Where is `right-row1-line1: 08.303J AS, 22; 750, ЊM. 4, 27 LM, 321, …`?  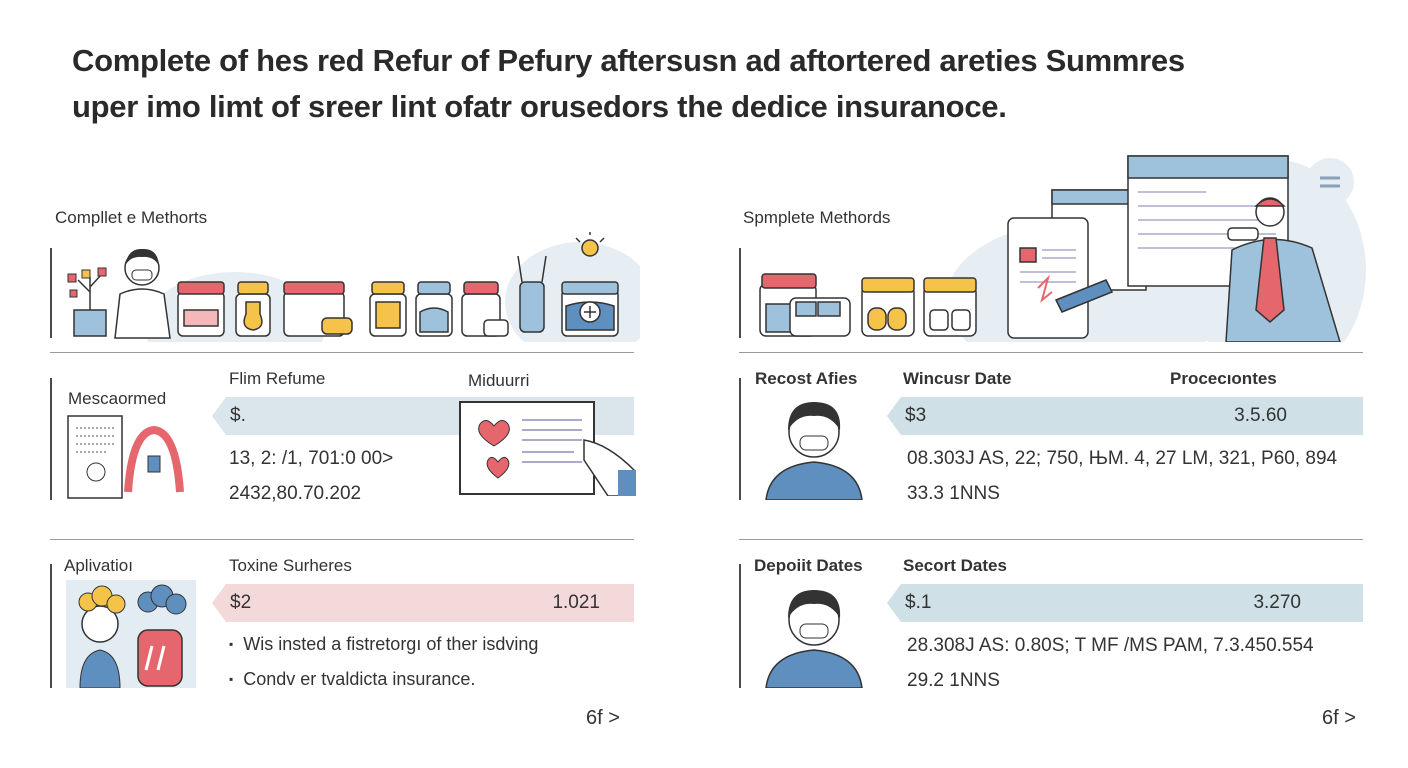 right-row1-line1: 08.303J AS, 22; 750, ЊM. 4, 27 LM, 321, … is located at coordinates (1122, 458).